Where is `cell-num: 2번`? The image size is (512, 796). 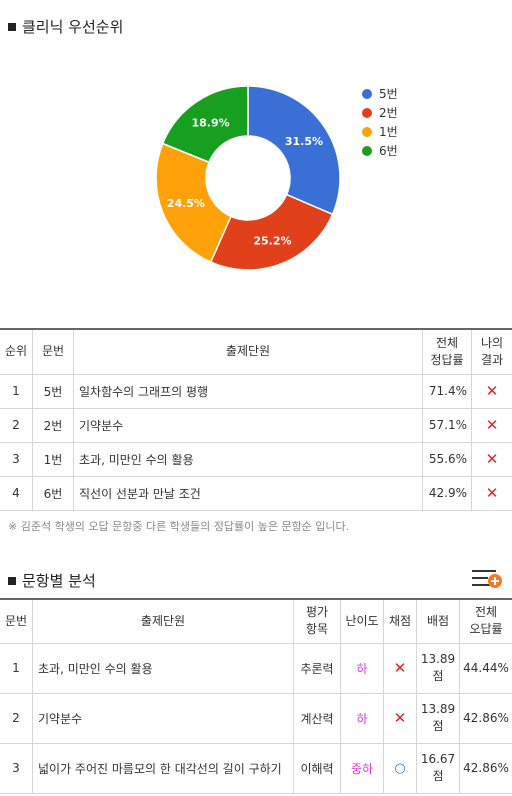 cell-num: 2번 is located at coordinates (53, 425).